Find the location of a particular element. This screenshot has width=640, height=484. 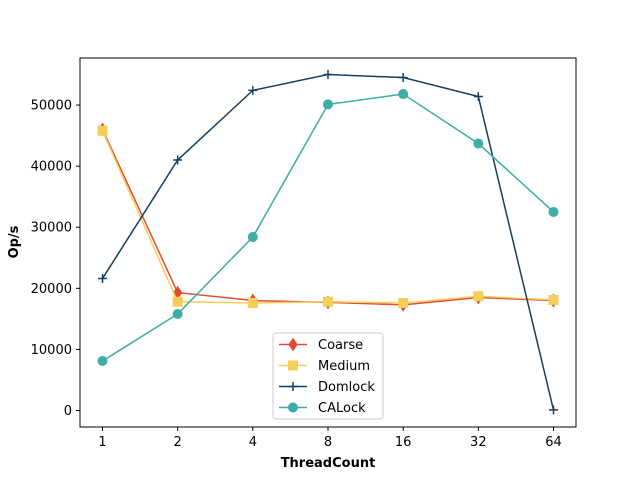

x-tick-label: 8 is located at coordinates (328, 442).